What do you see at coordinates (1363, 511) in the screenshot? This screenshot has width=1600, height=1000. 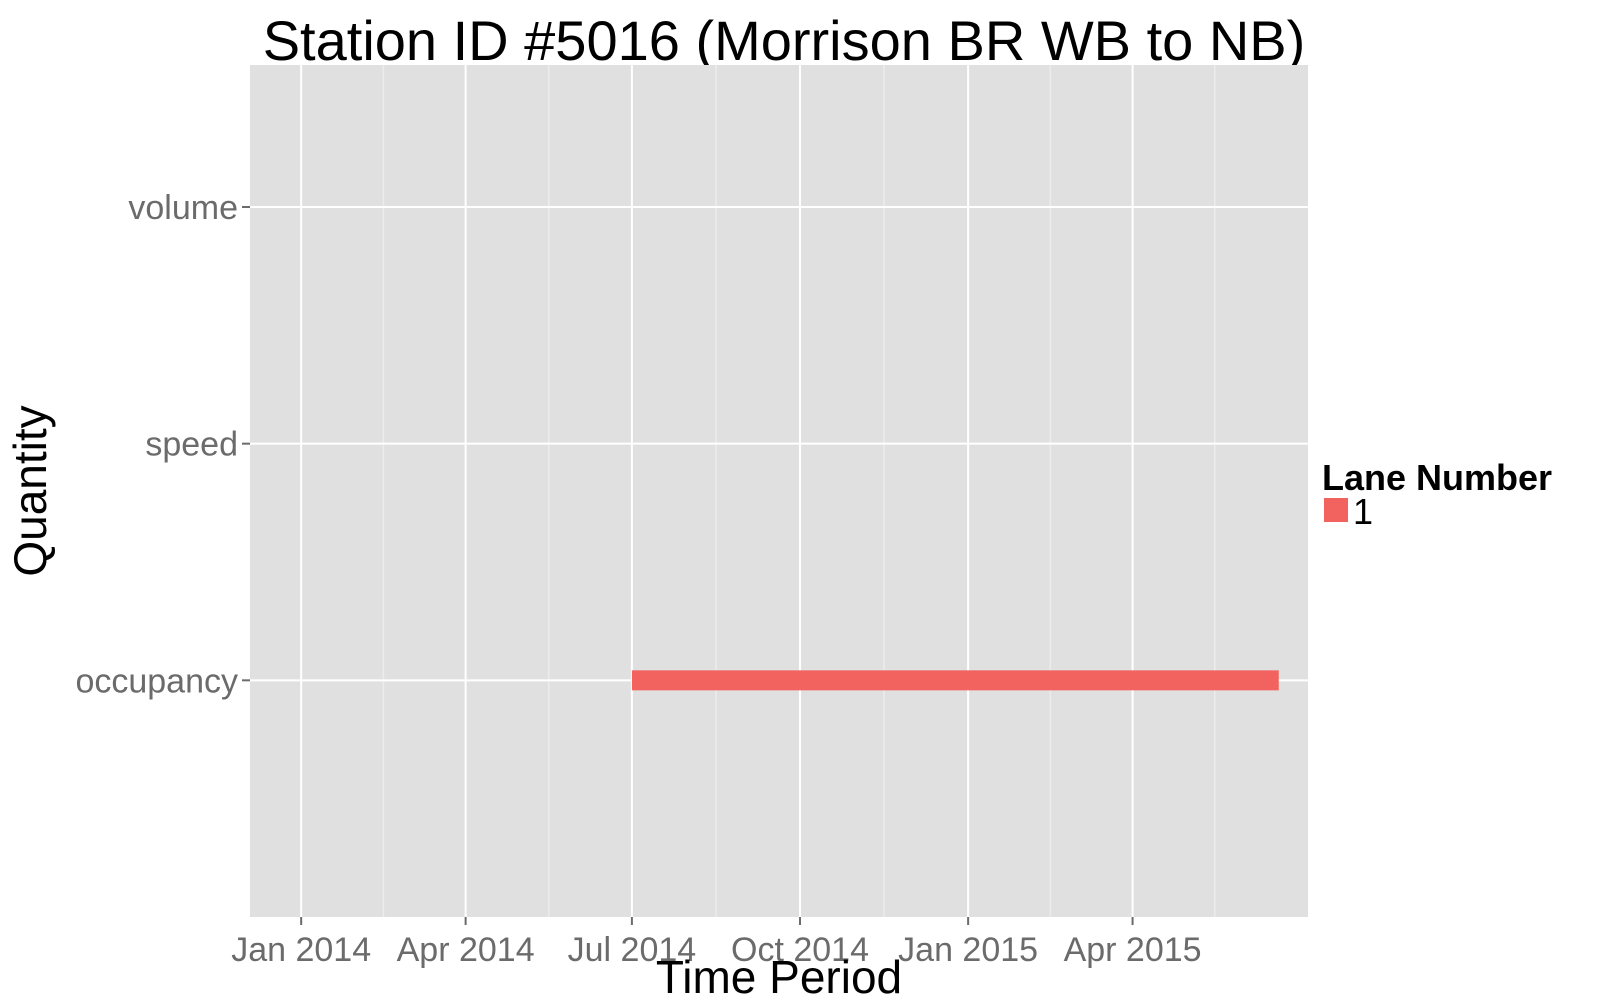 I see `legend-label-lane-1: 1` at bounding box center [1363, 511].